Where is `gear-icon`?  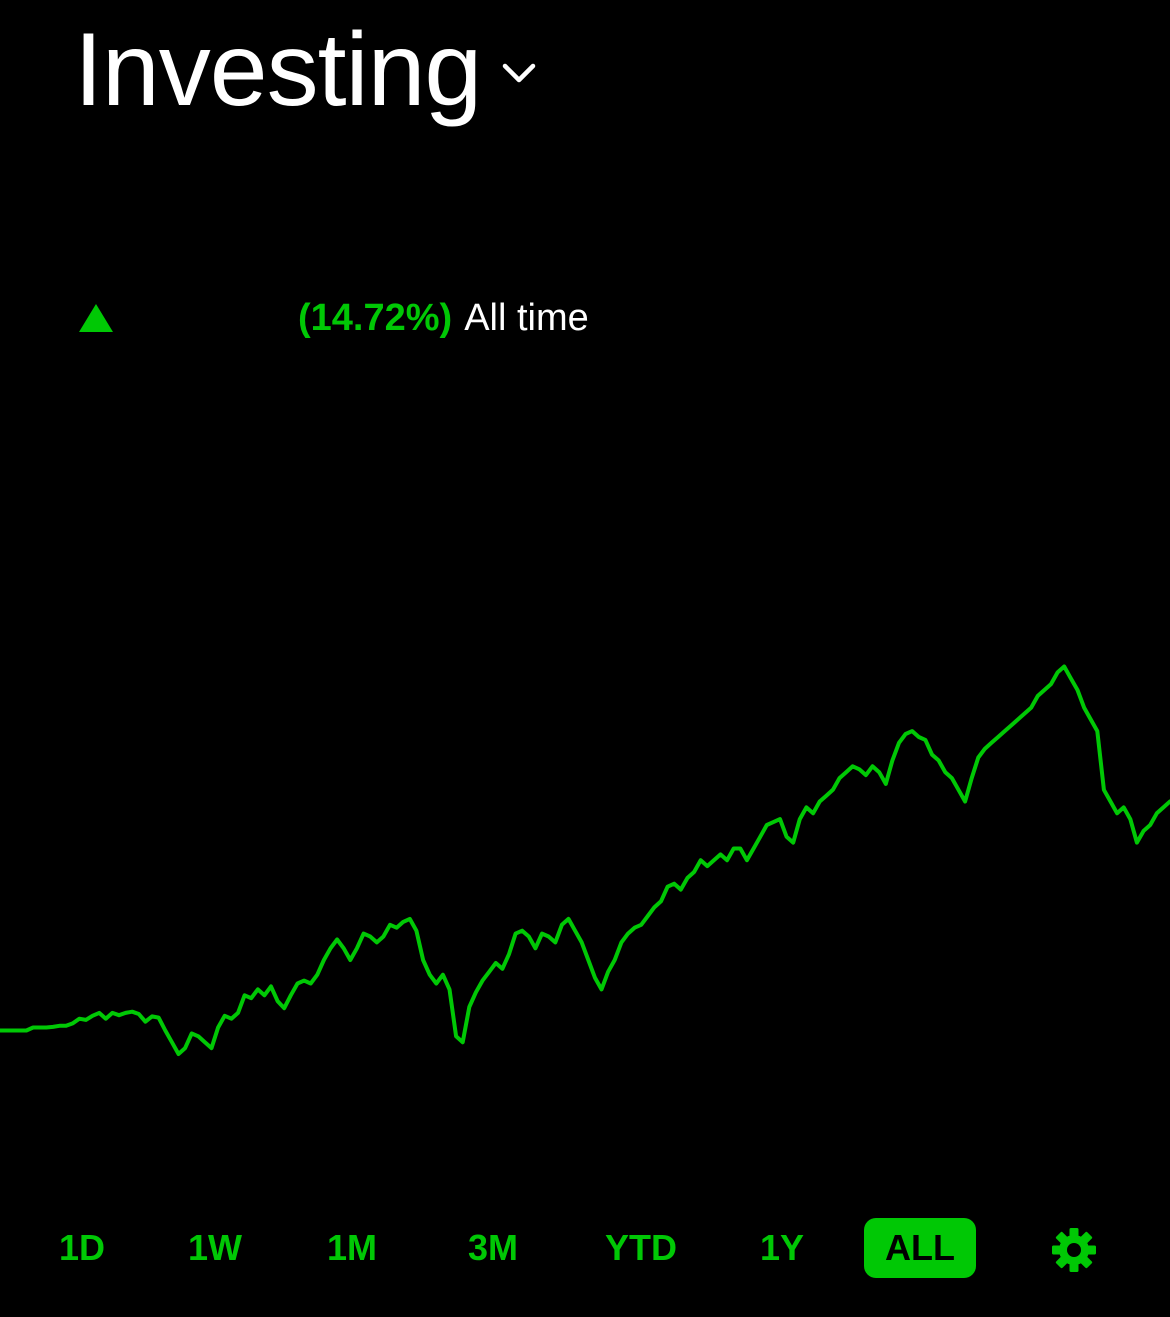 gear-icon is located at coordinates (1074, 1250).